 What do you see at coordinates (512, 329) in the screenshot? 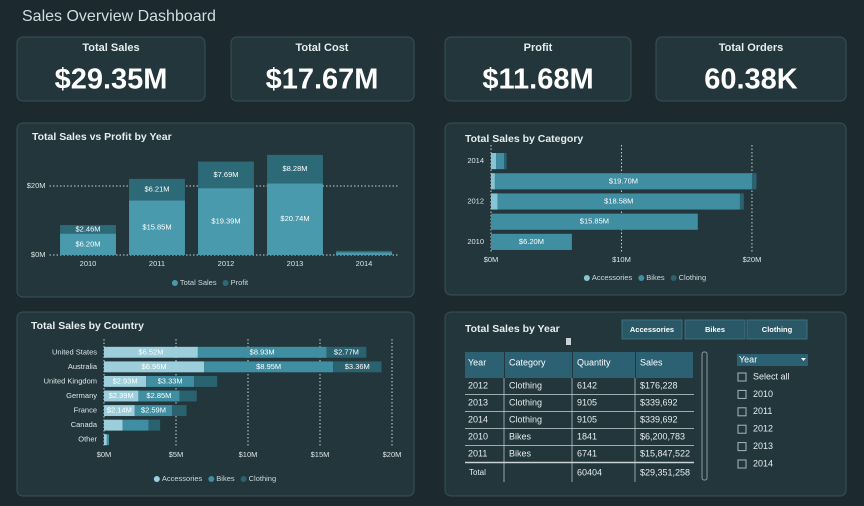
I see `table-title: Total Sales by Year` at bounding box center [512, 329].